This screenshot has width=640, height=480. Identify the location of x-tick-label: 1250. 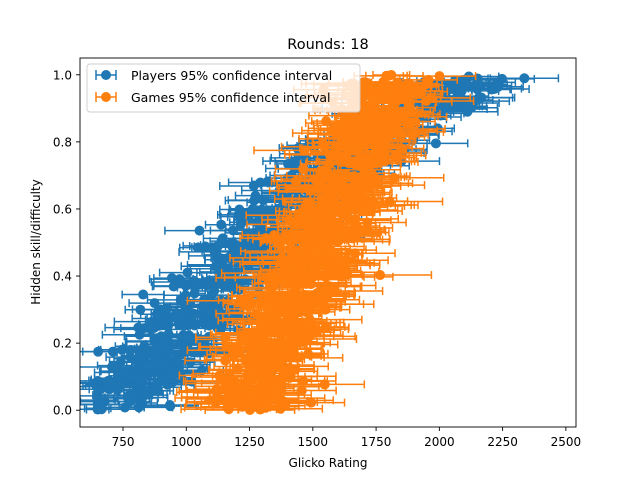
(249, 442).